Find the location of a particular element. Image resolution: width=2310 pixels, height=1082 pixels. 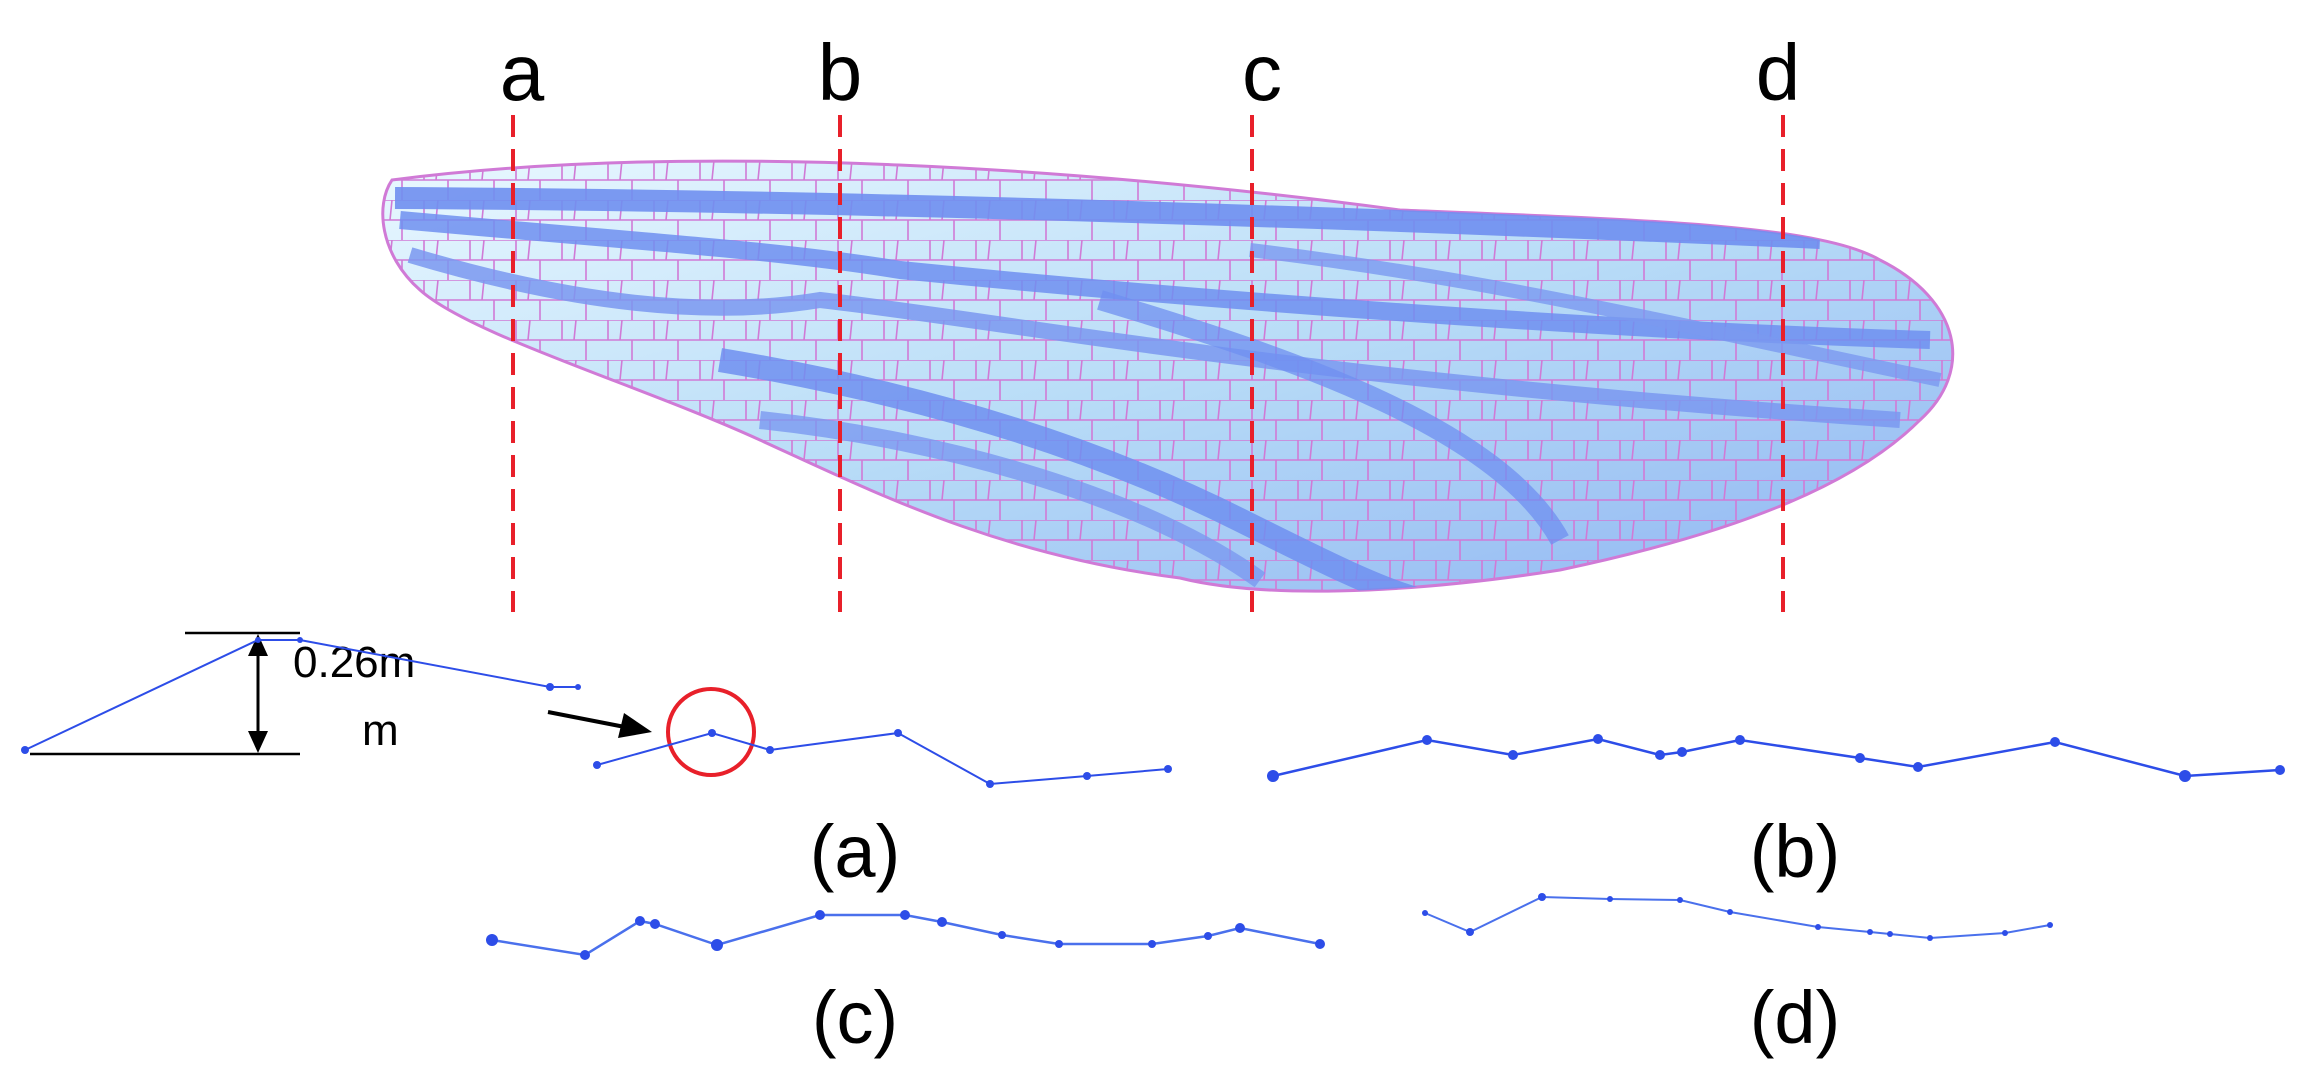

cut-line-d: d is located at coordinates (1778, 320).